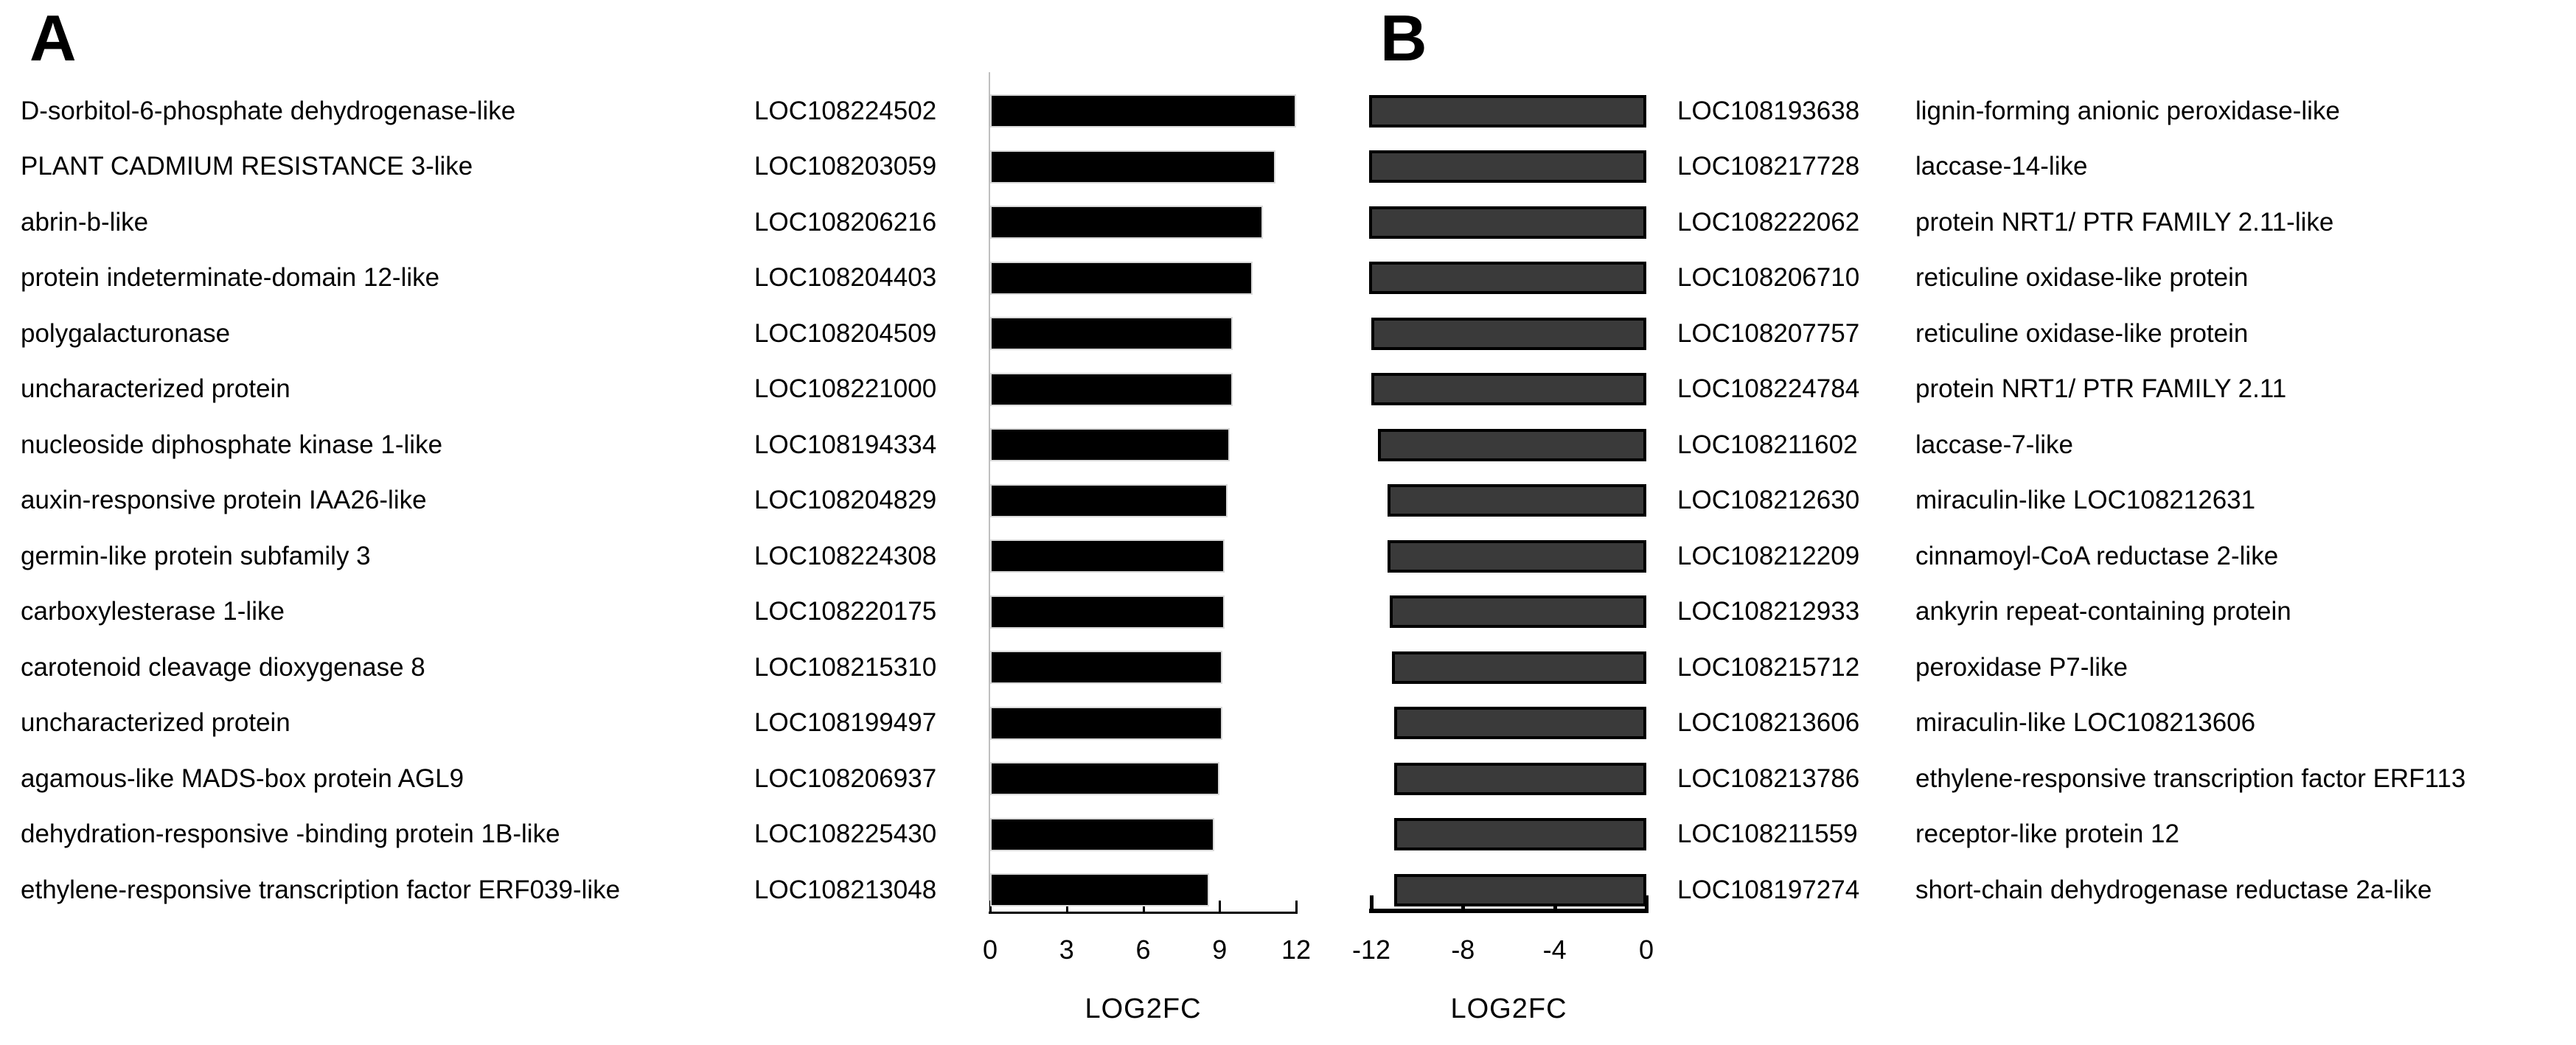 This screenshot has width=2576, height=1045. Describe the element at coordinates (1768, 222) in the screenshot. I see `locus-id: LOC108222062` at that location.